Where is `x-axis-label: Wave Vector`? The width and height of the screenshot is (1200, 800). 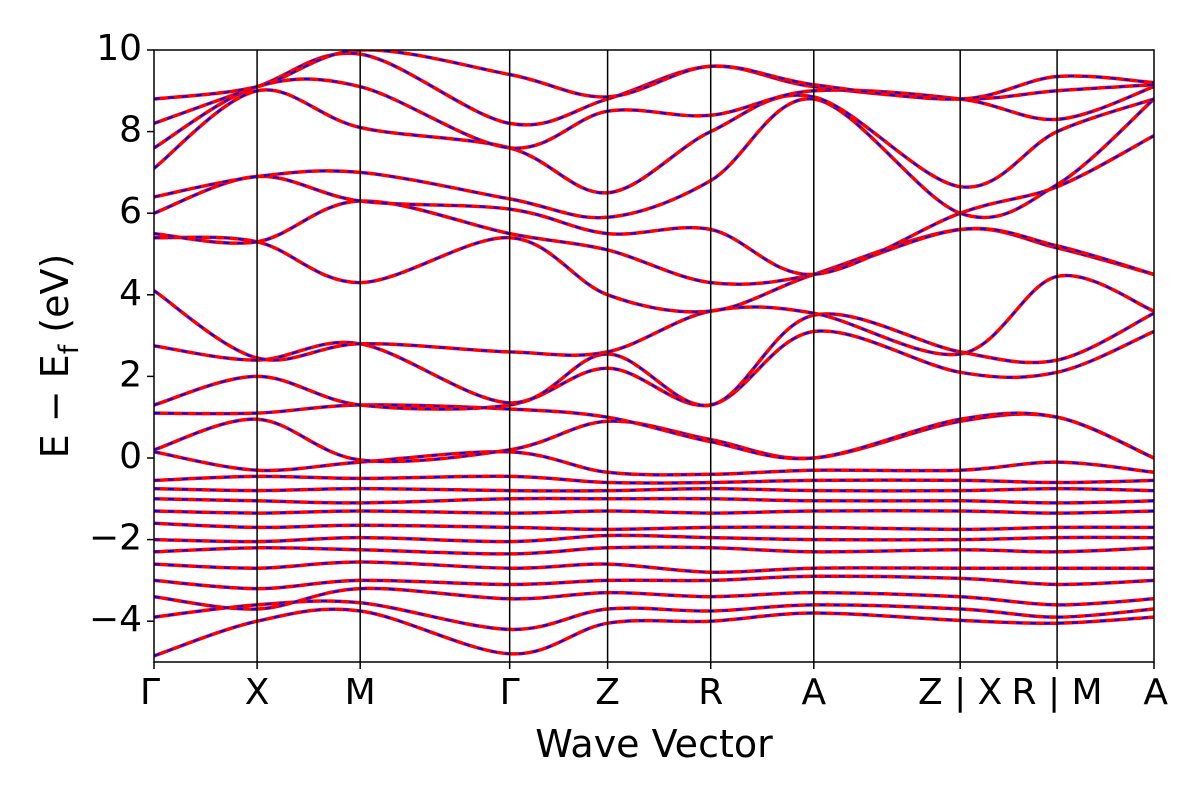 x-axis-label: Wave Vector is located at coordinates (654, 744).